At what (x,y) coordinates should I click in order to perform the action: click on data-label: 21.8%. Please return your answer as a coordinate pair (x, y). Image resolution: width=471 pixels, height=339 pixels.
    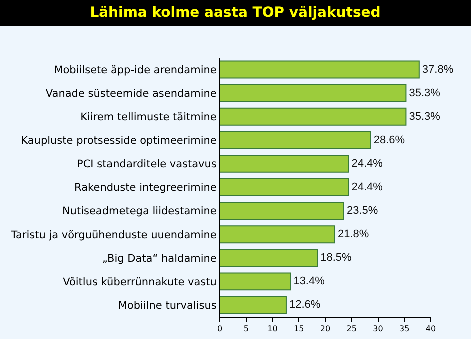
    Looking at the image, I should click on (354, 234).